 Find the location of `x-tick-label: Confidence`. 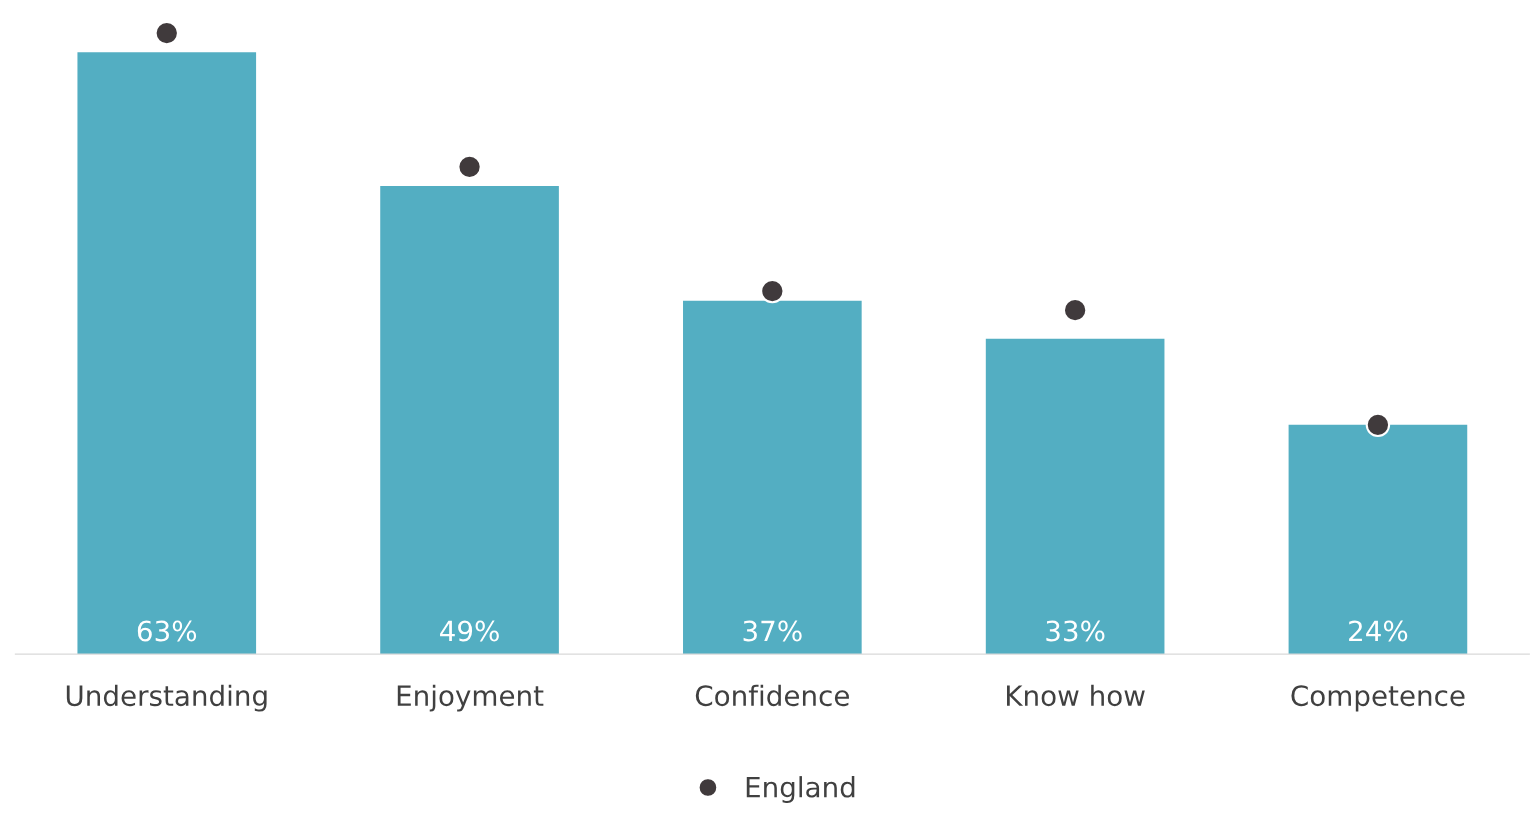

x-tick-label: Confidence is located at coordinates (772, 695).